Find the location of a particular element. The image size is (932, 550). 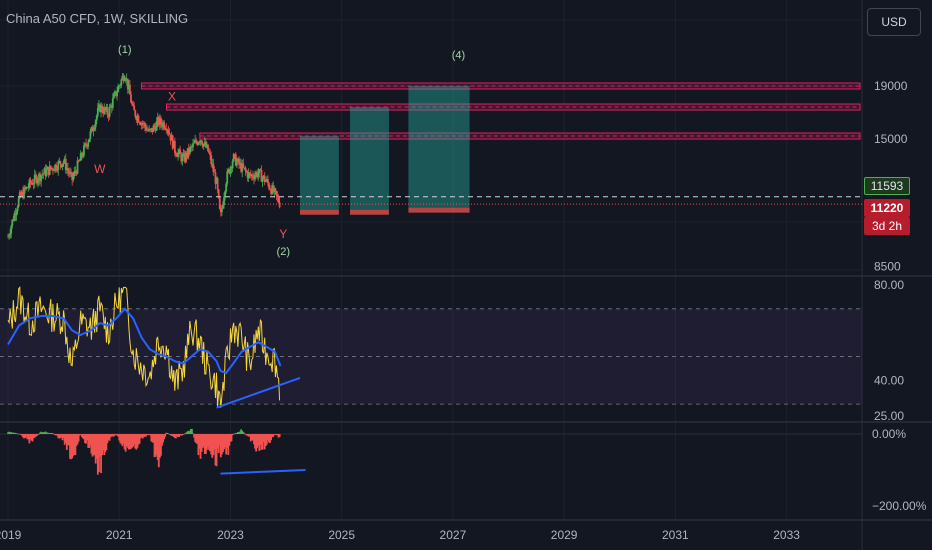

currency-selector-button: USD is located at coordinates (894, 22).